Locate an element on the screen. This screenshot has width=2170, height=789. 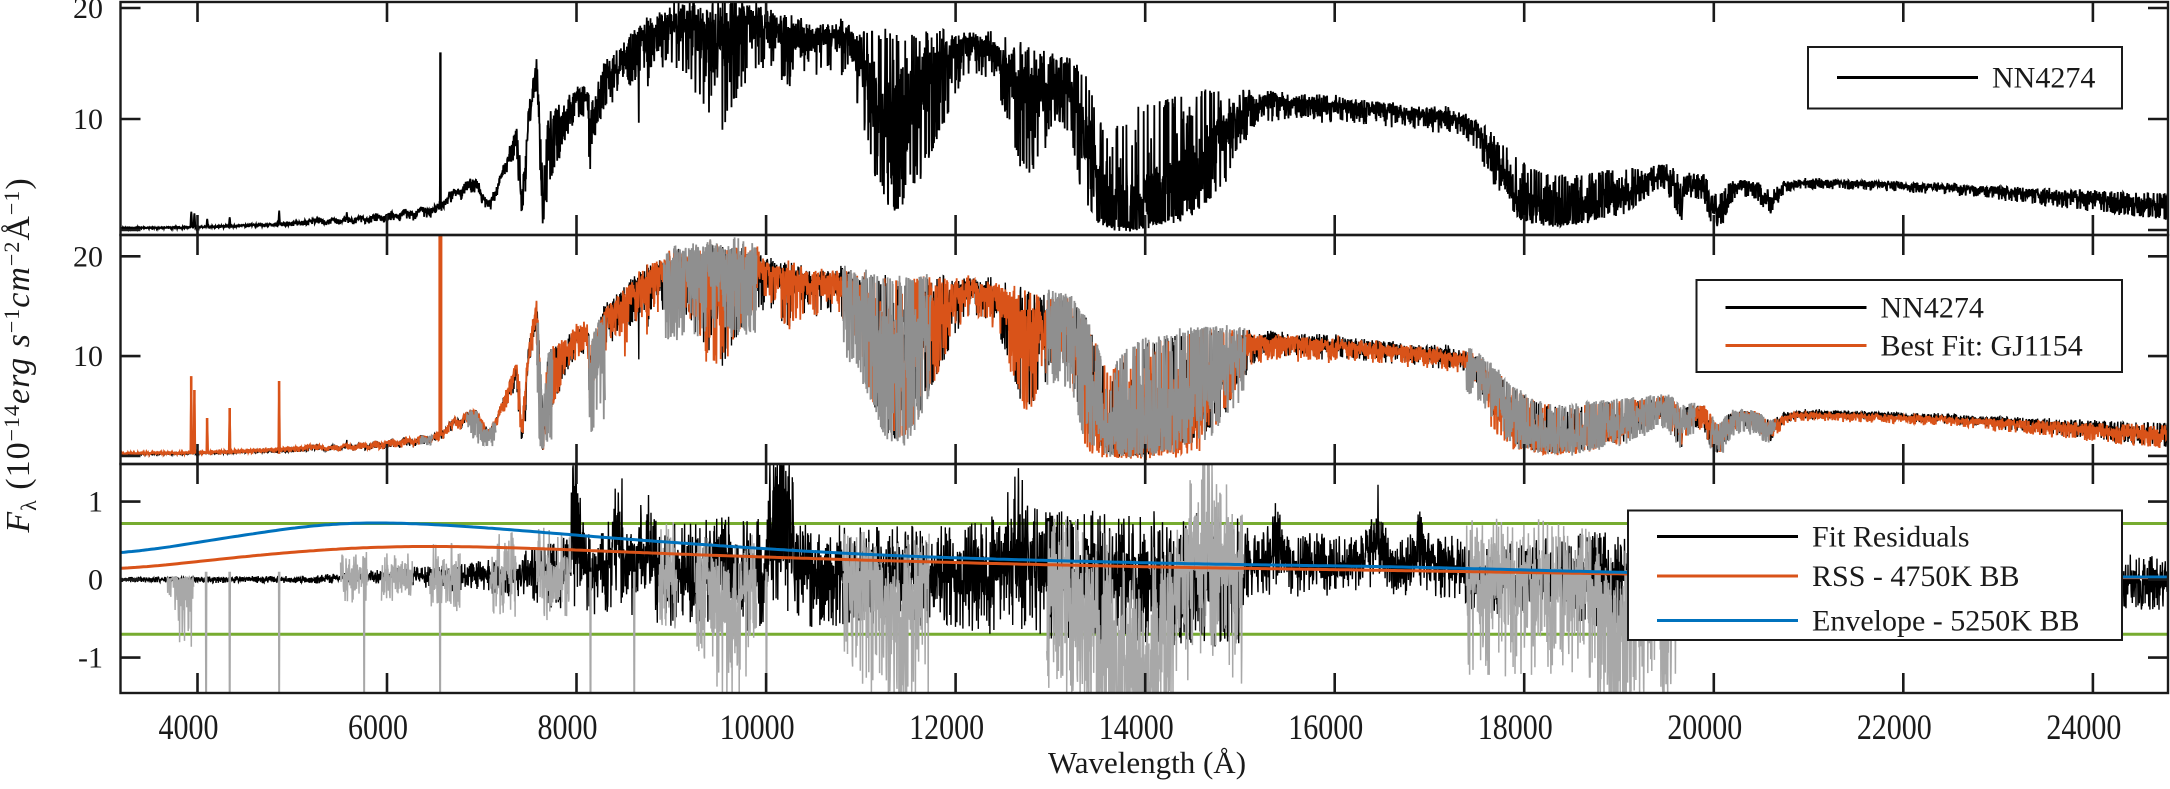
svg-text: Fλ (10−14erg s−1cm−2Å−1) is located at coordinates (20, 355).